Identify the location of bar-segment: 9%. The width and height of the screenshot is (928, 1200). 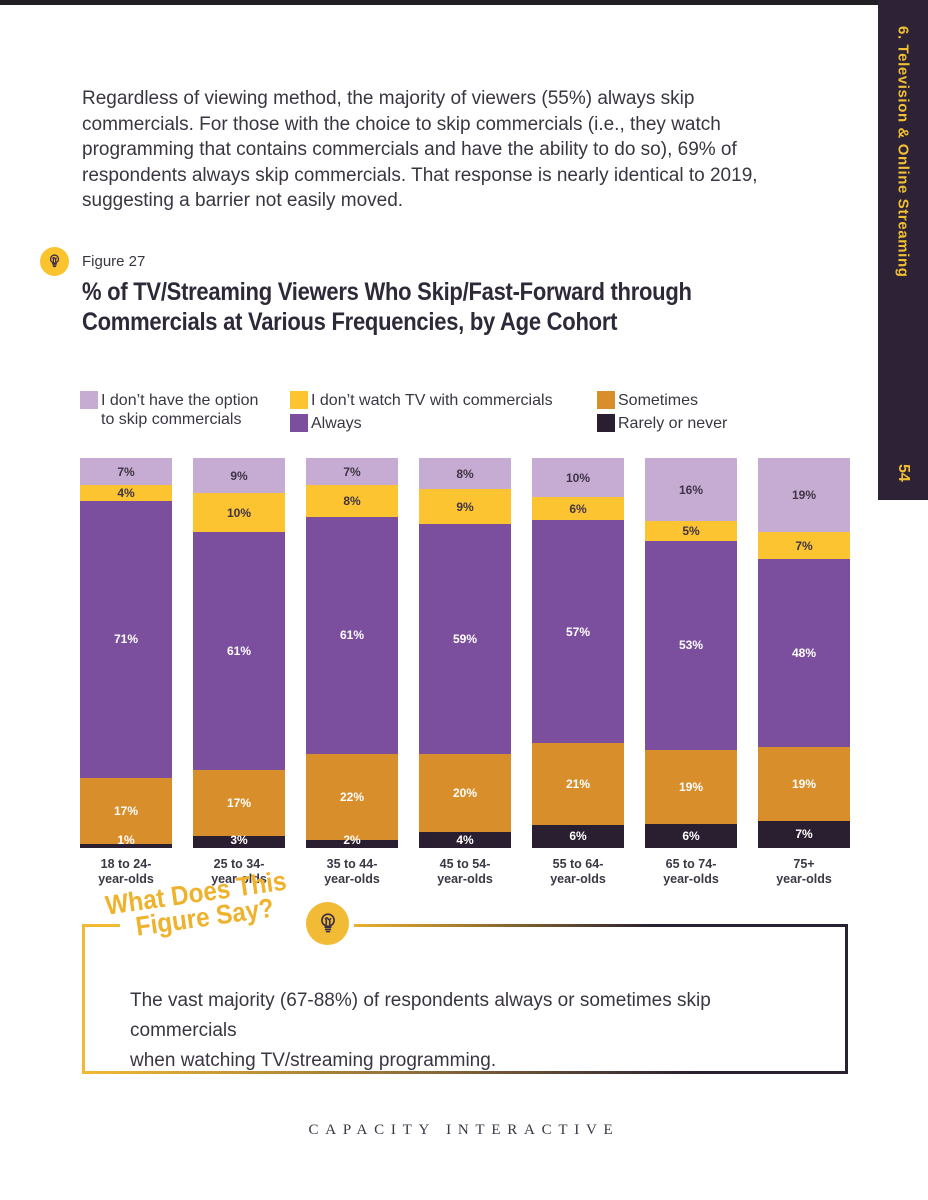
(239, 476).